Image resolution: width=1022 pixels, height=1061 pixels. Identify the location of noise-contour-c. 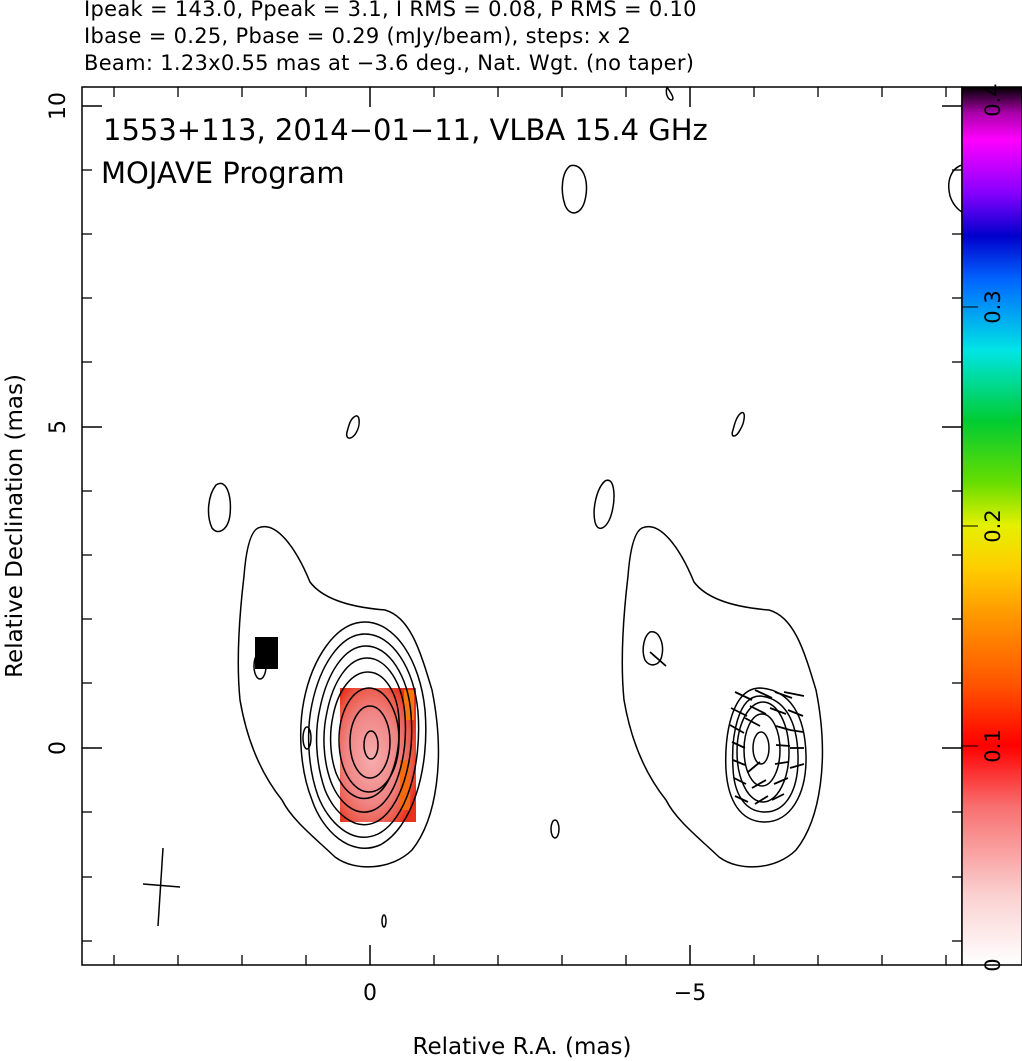
(574, 189).